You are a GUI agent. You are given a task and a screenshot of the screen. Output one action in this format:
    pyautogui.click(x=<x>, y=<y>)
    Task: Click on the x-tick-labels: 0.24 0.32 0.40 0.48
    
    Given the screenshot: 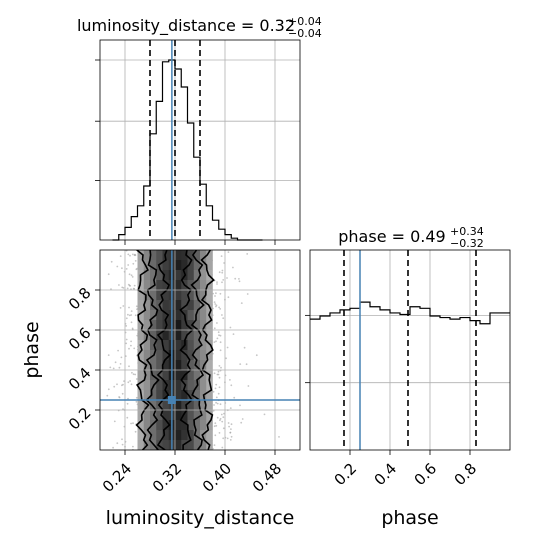 What is the action you would take?
    pyautogui.click(x=192, y=478)
    